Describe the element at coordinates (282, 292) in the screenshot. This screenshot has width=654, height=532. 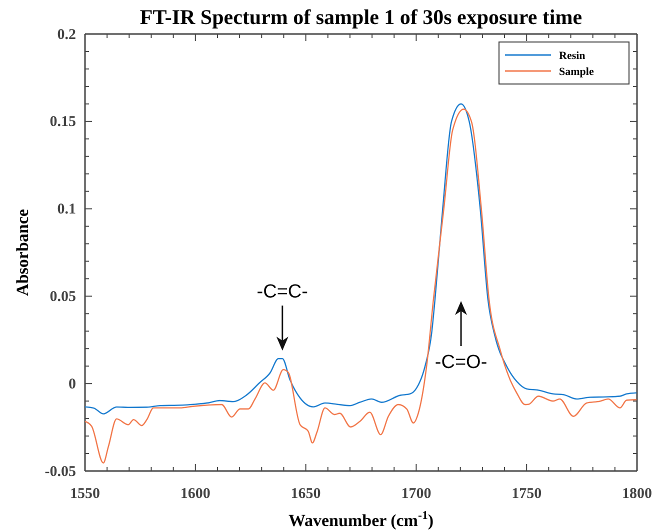
I see `annotation: -C=C-` at that location.